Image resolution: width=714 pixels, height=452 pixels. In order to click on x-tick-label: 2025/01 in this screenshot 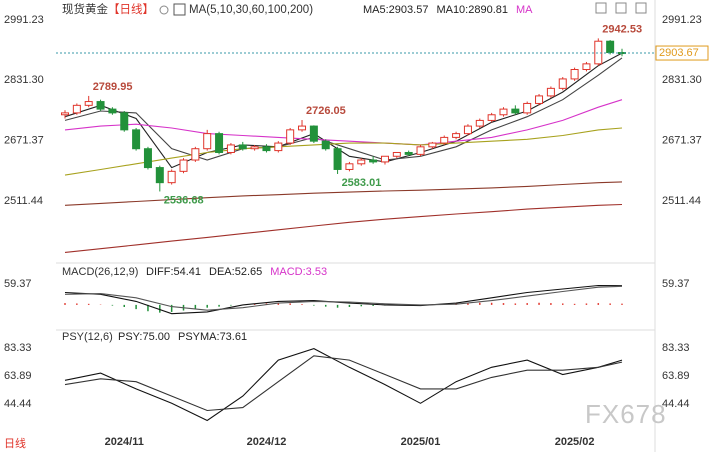, I will do `click(421, 442)`.